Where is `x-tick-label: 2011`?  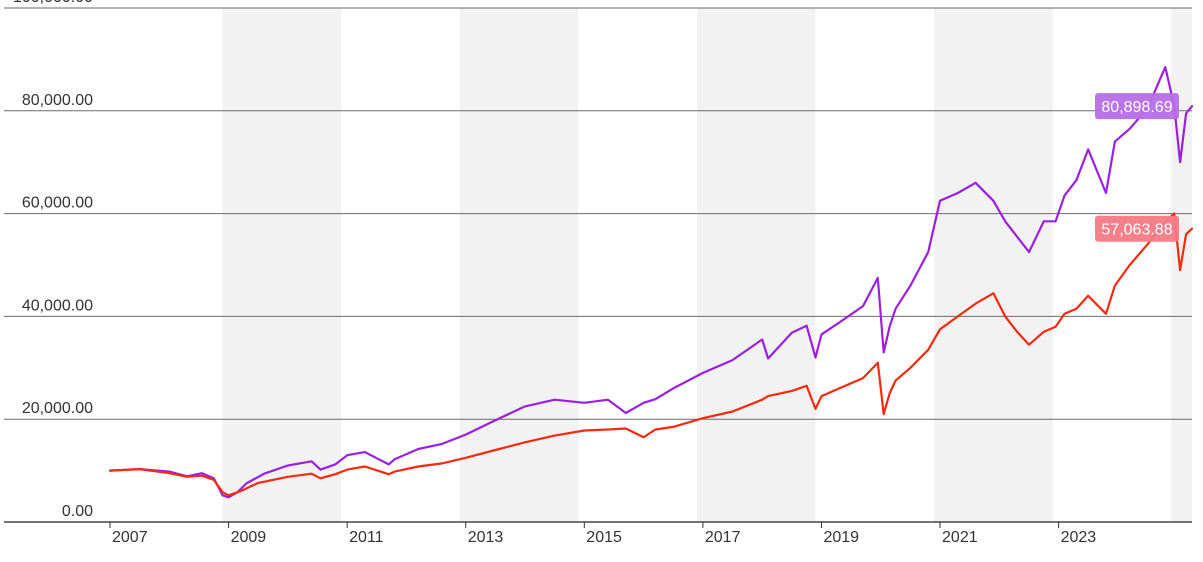 x-tick-label: 2011 is located at coordinates (366, 537).